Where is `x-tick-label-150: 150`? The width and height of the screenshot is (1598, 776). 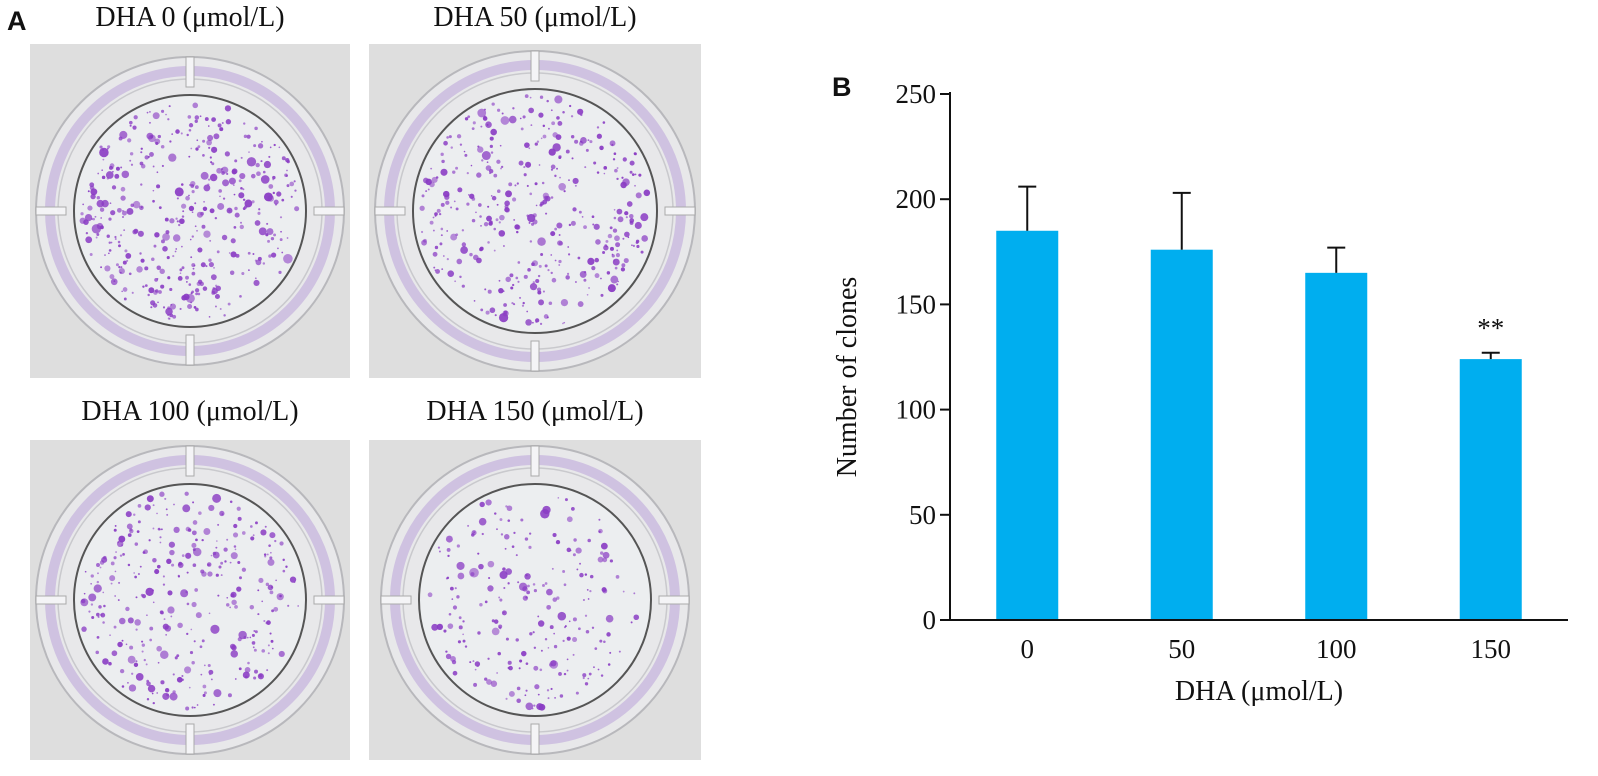 x-tick-label-150: 150 is located at coordinates (1491, 649).